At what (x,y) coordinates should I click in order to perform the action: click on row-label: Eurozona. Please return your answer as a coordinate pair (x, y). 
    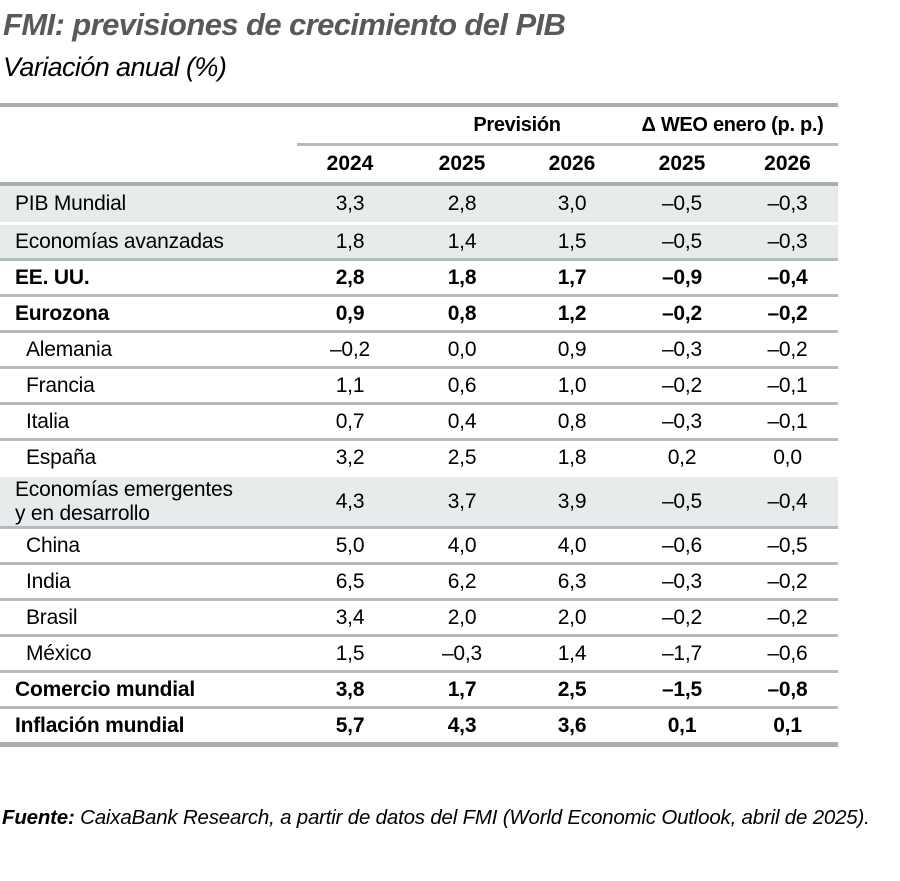
    Looking at the image, I should click on (62, 313).